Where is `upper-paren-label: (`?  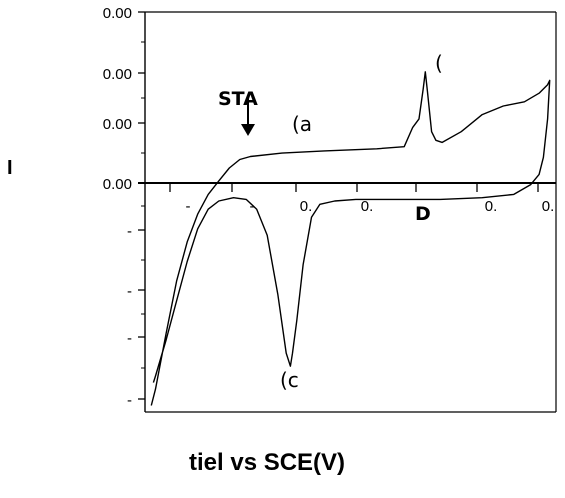
upper-paren-label: ( is located at coordinates (439, 63).